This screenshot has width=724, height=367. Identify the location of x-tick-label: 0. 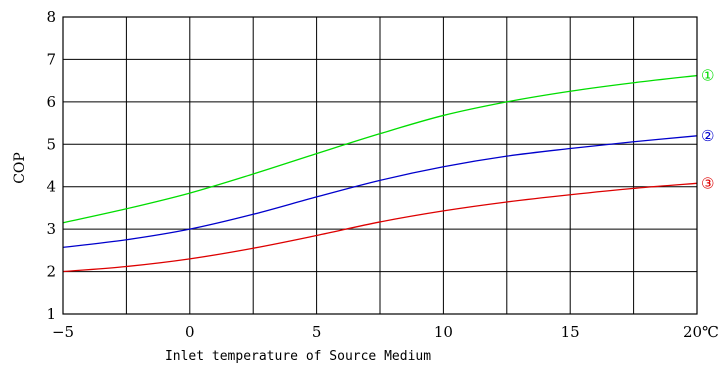
(190, 332).